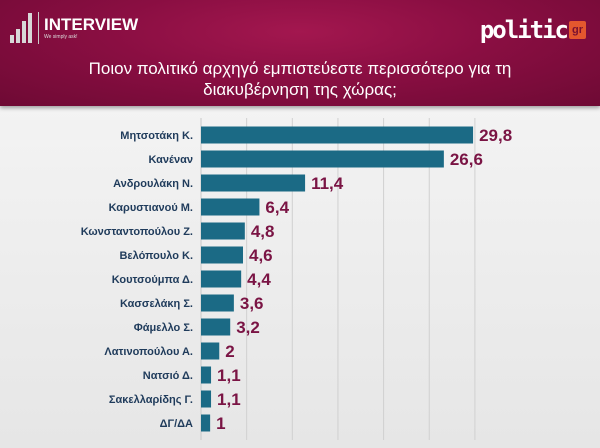 Image resolution: width=600 pixels, height=448 pixels. What do you see at coordinates (91, 24) in the screenshot?
I see `logo-text: INTERVIEW` at bounding box center [91, 24].